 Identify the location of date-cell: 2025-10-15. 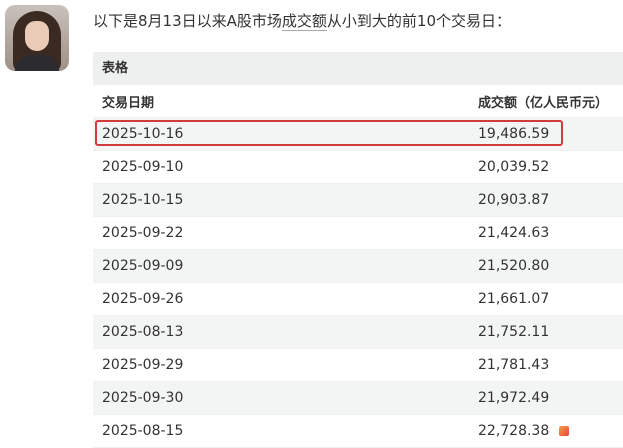
(143, 200).